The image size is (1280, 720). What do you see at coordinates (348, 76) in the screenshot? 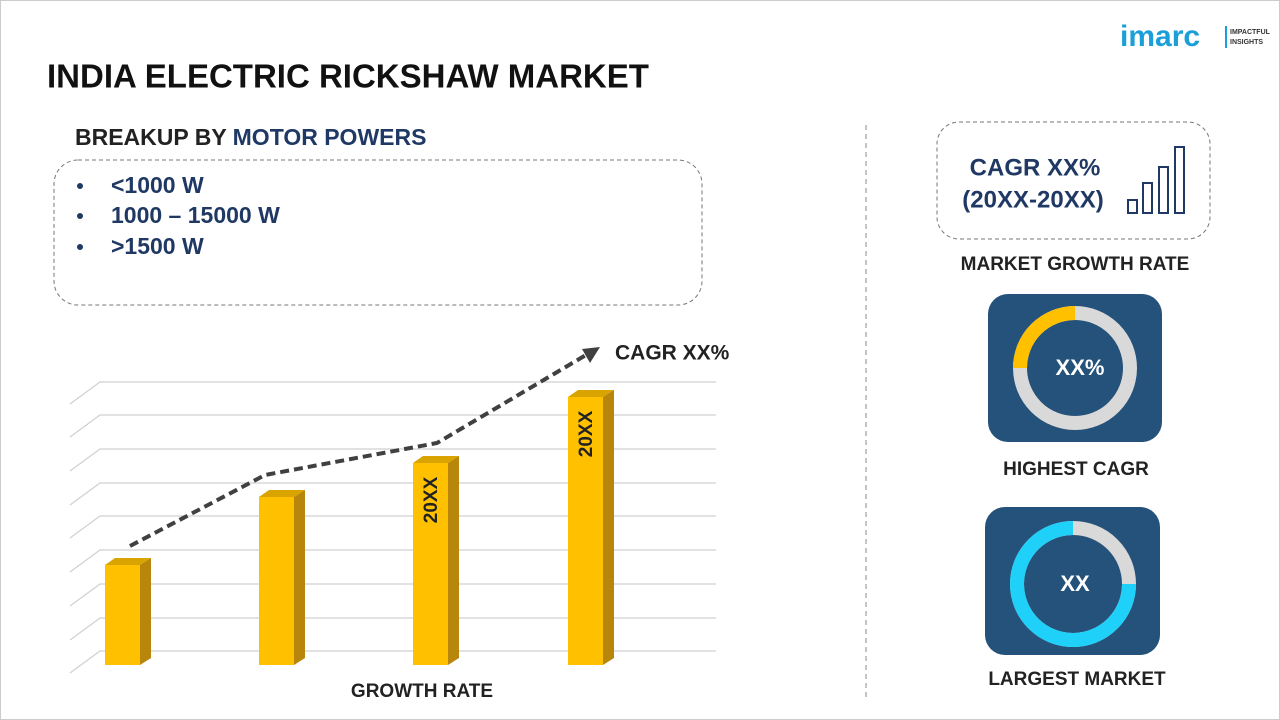
I see `title: INDIA ELECTRIC RICKSHAW MARKET` at bounding box center [348, 76].